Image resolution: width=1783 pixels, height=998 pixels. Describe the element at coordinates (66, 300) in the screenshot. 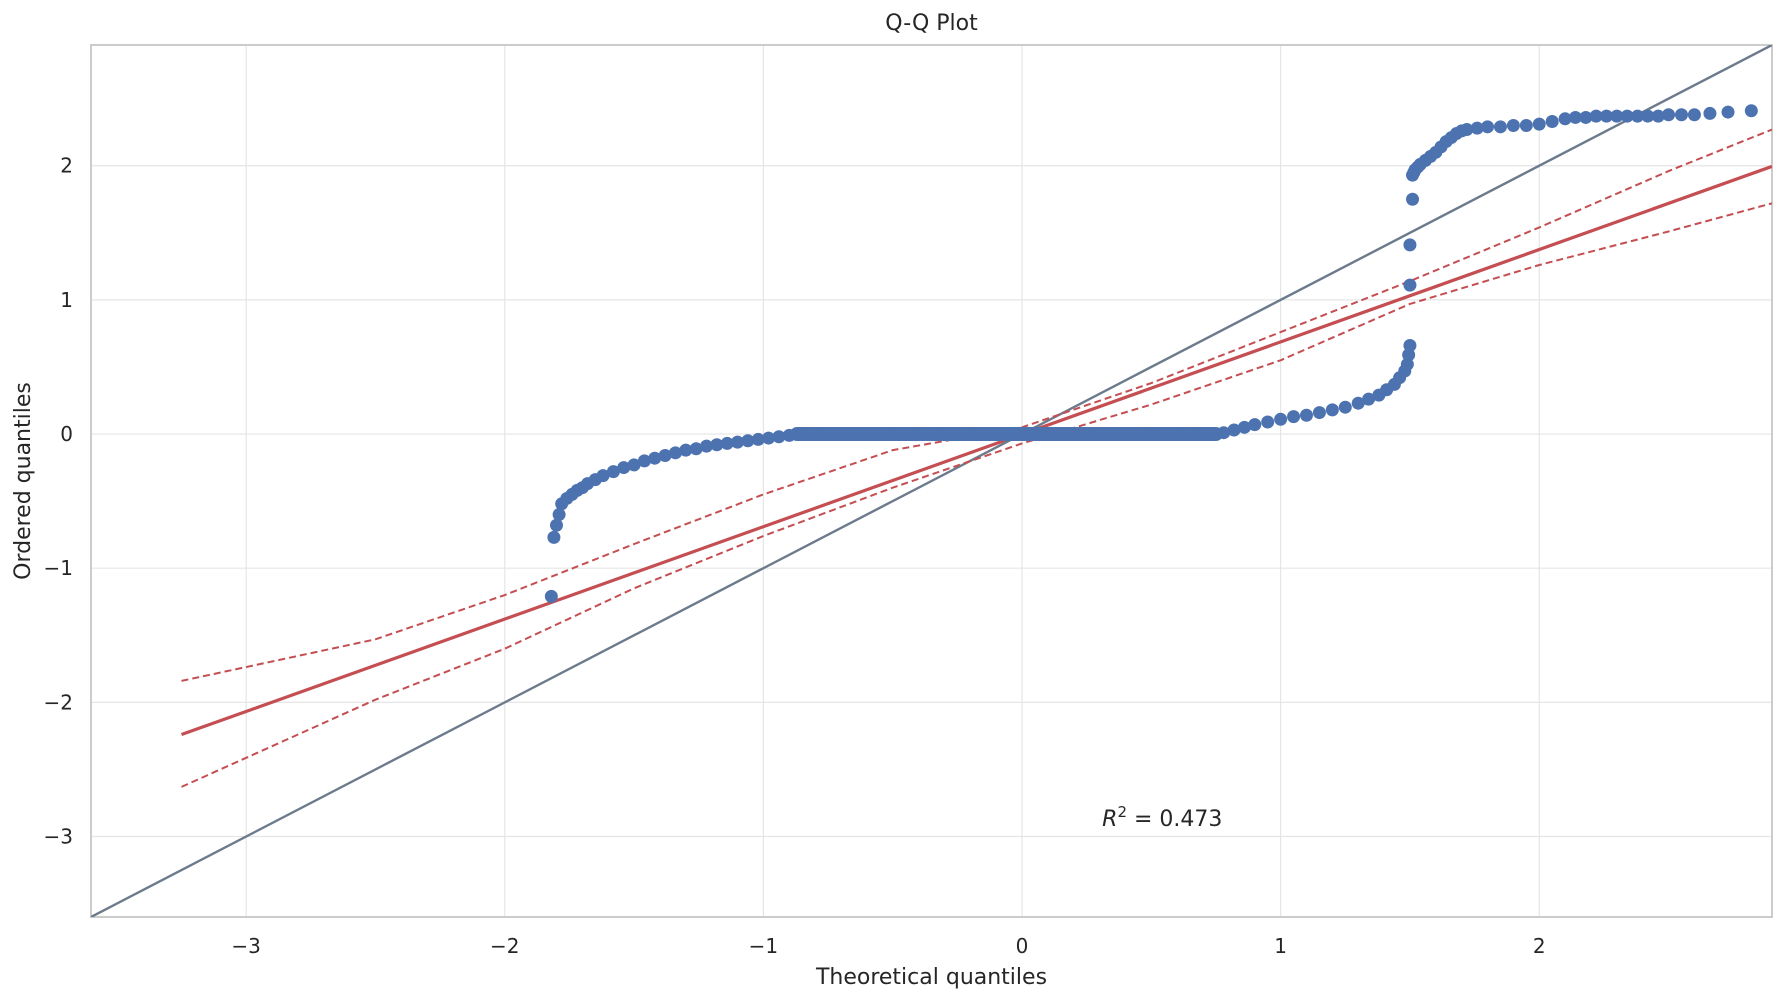

I see `y-tick-label: 1` at that location.